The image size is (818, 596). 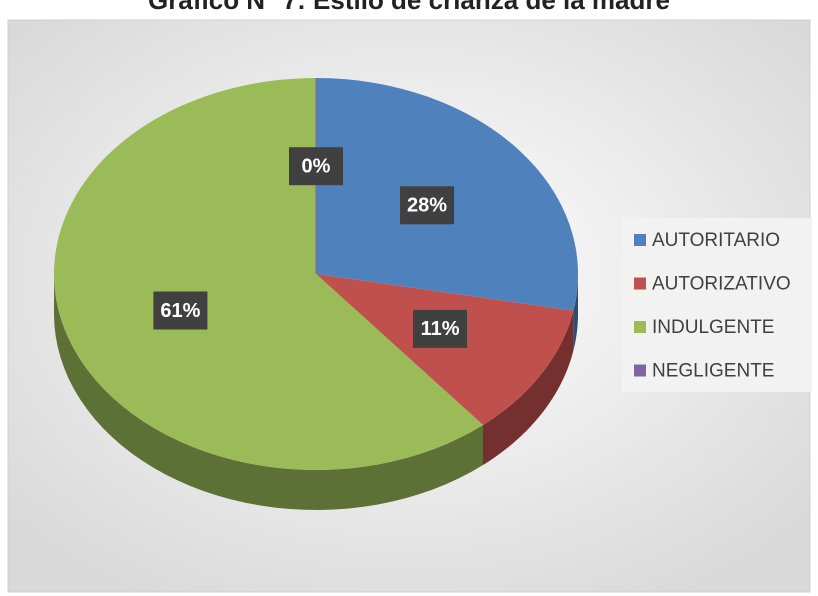 I want to click on legend, so click(x=717, y=305).